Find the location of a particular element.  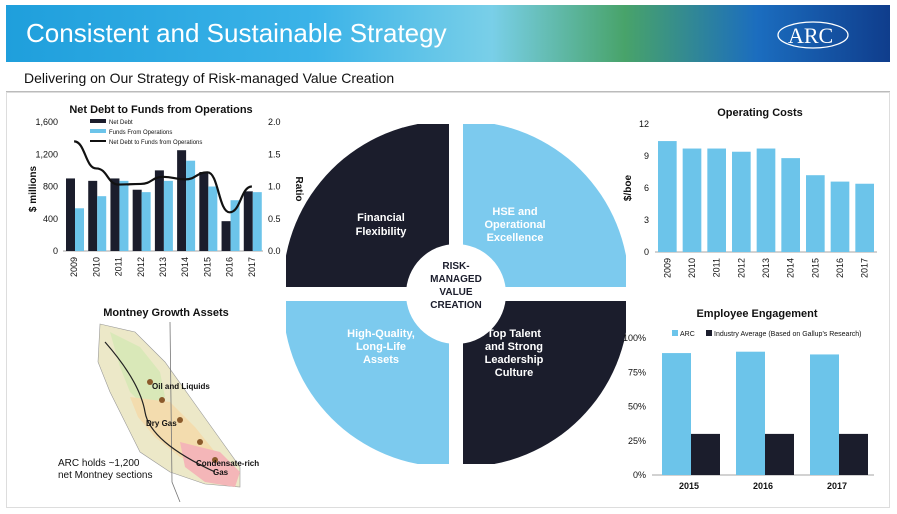

y-tick-label: 25% is located at coordinates (637, 441).